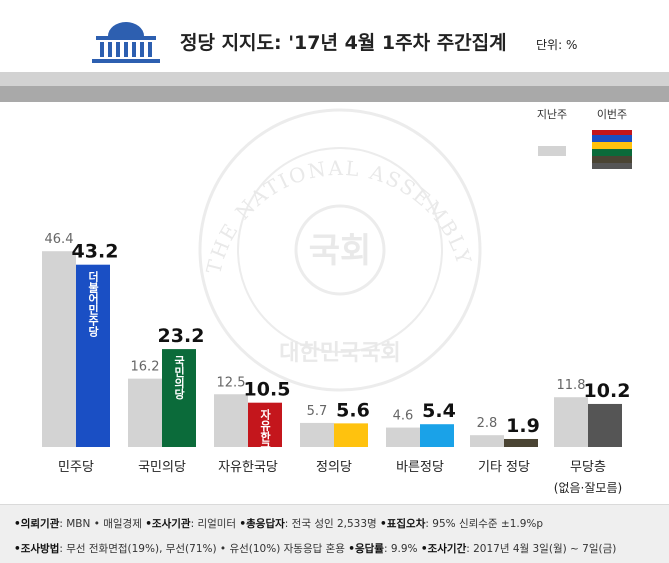 The height and width of the screenshot is (563, 669). I want to click on header: 정당 지지도: '17년 4월 1주차 주간집계 단위: %, so click(334, 36).